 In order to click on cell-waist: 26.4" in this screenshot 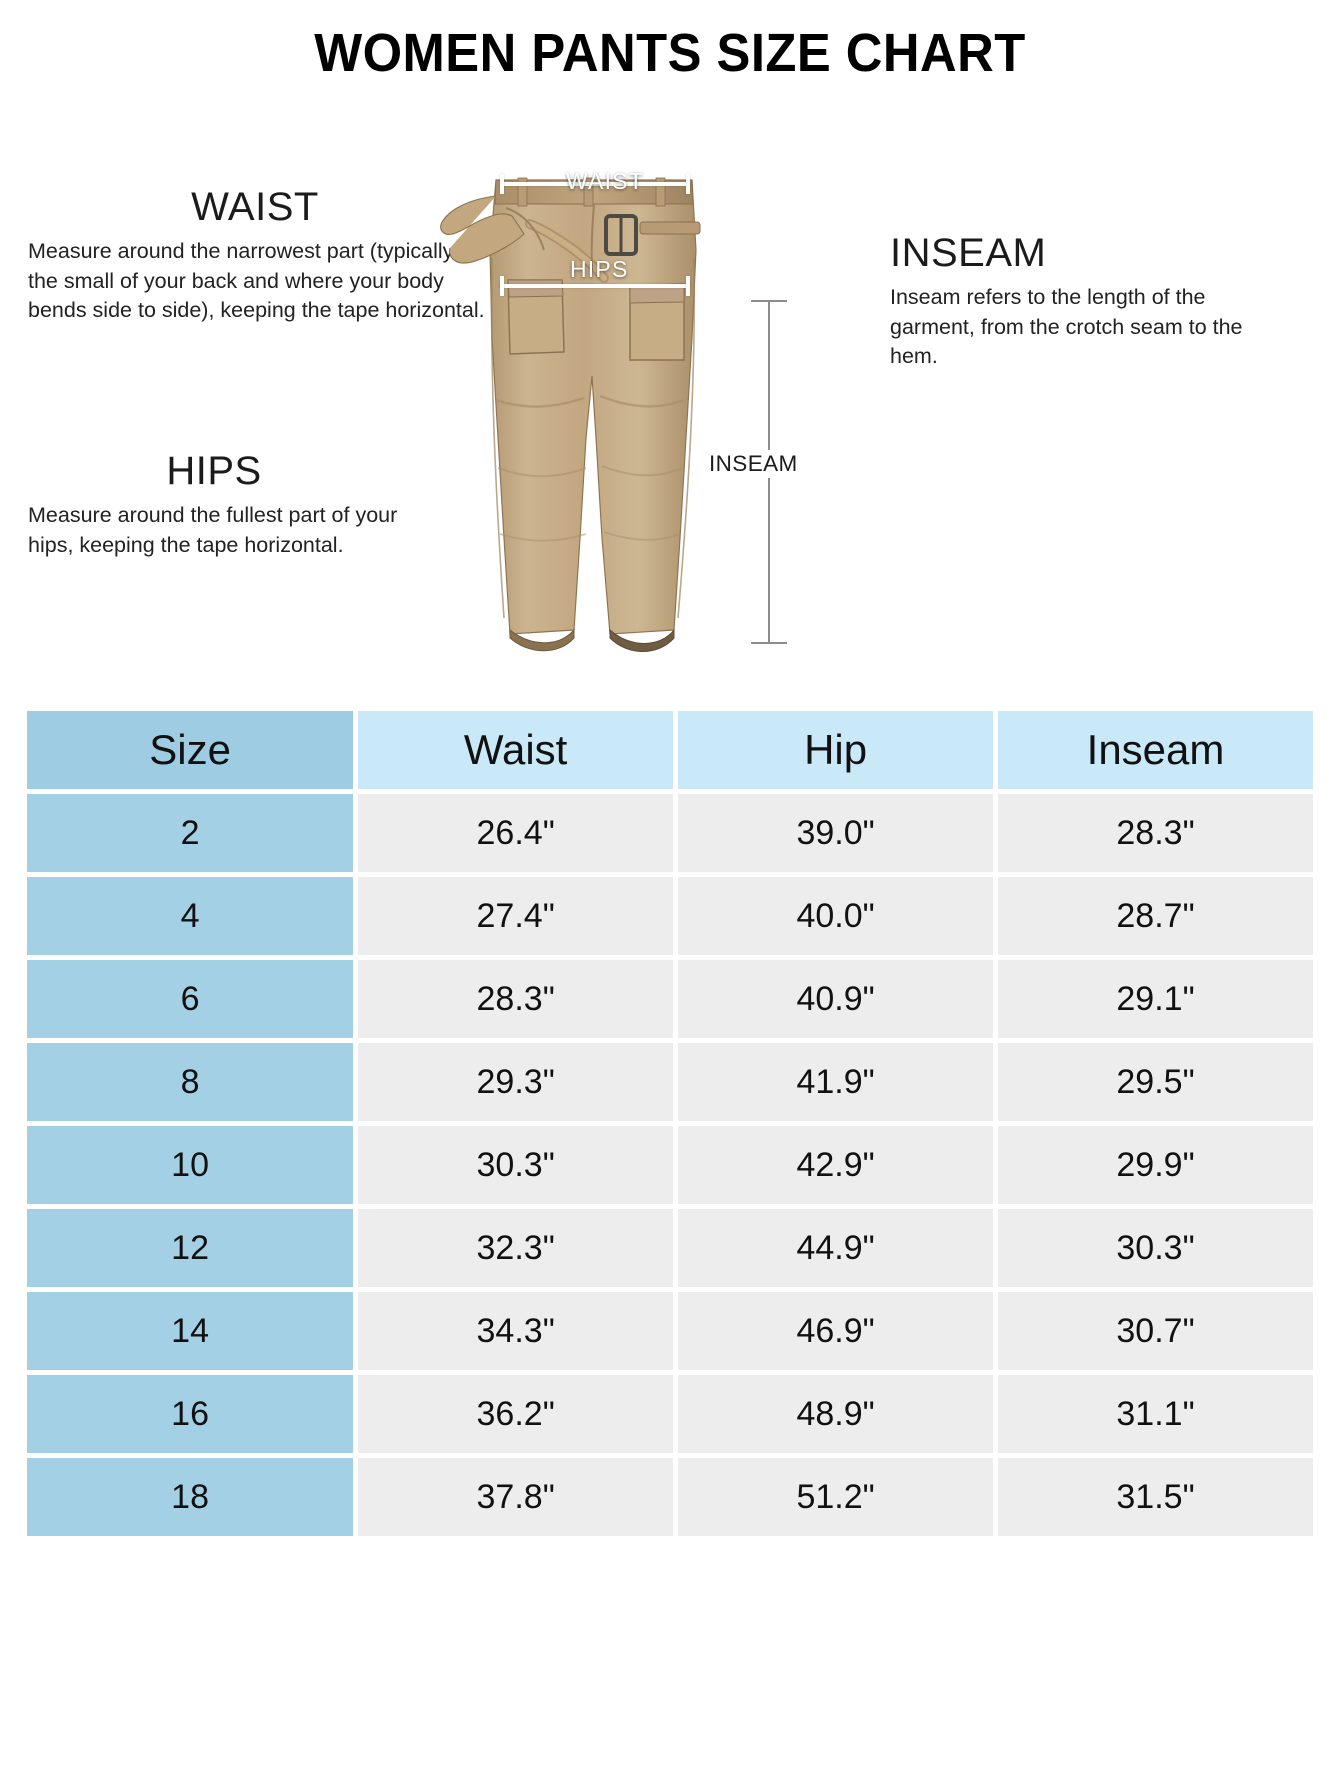, I will do `click(516, 833)`.